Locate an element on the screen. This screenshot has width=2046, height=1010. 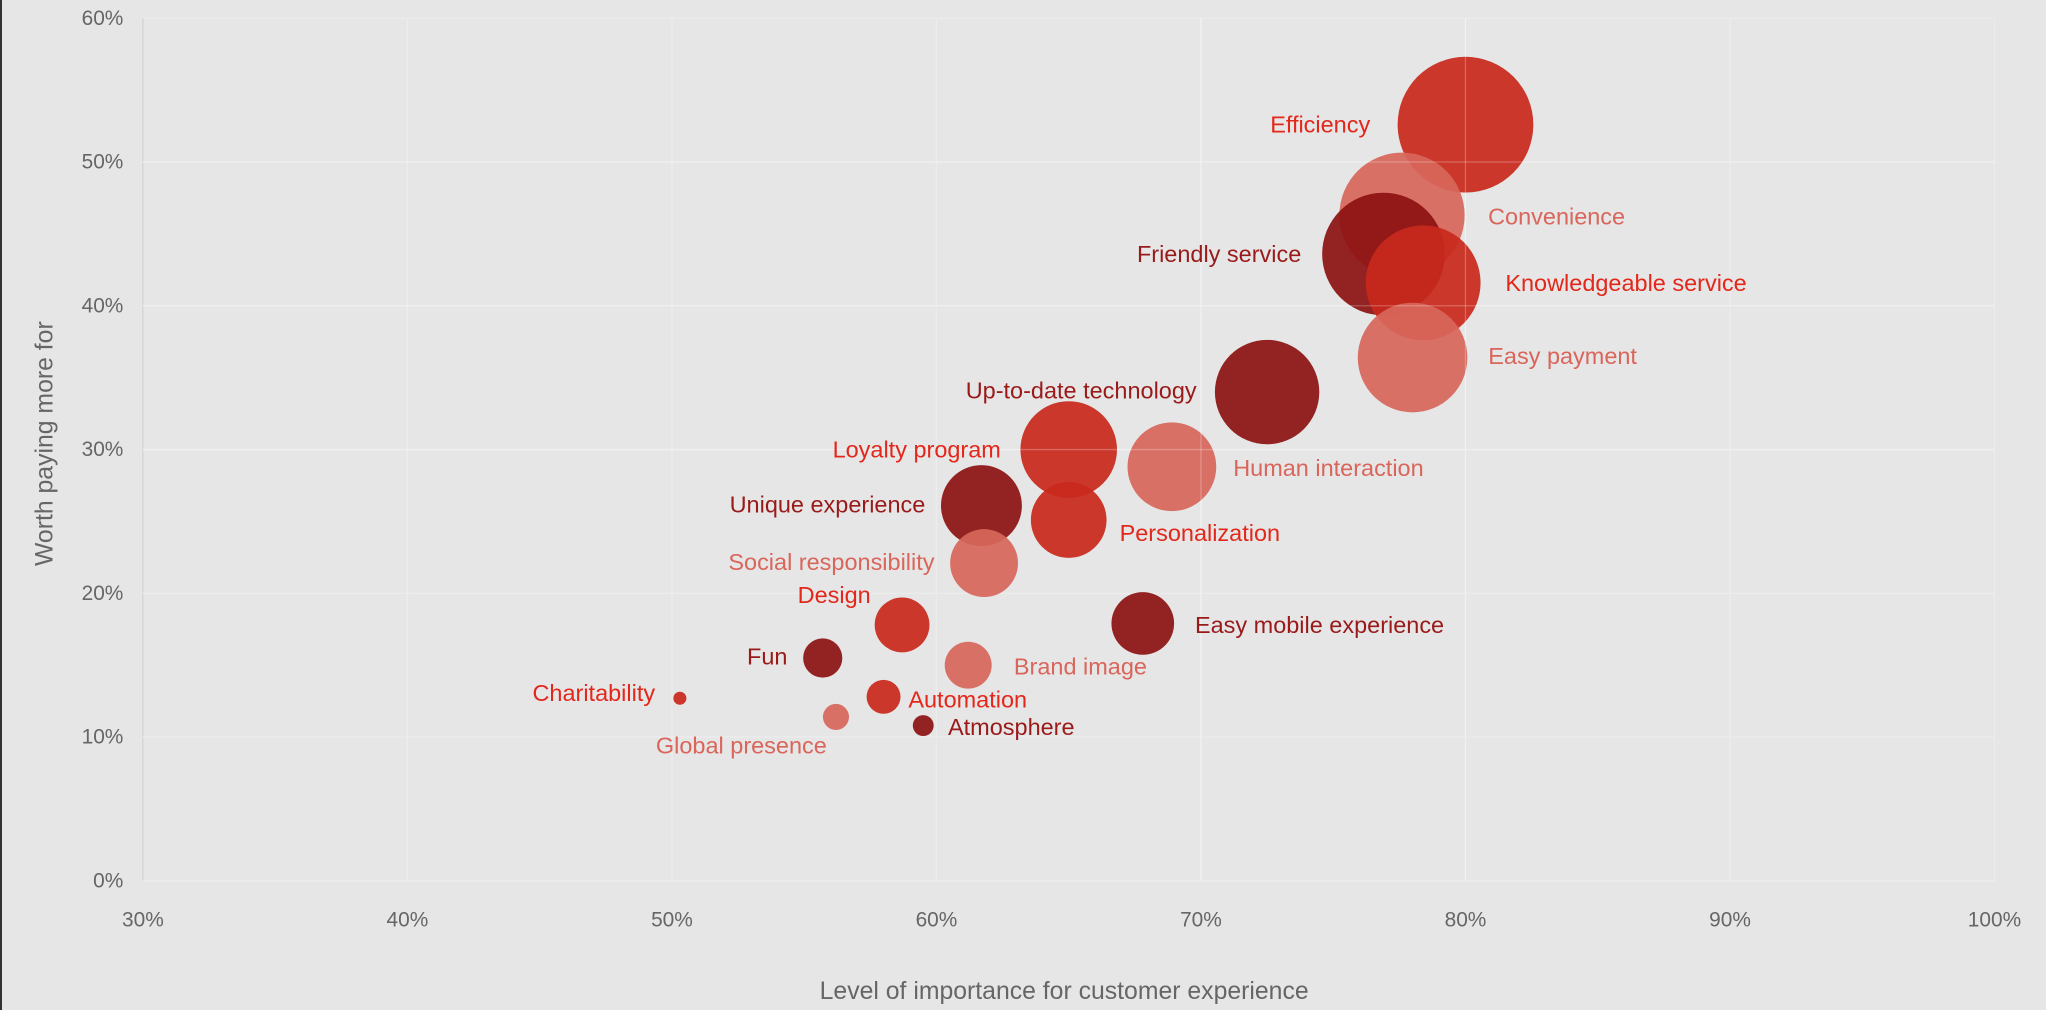
x-tick-label: 70% is located at coordinates (1201, 919).